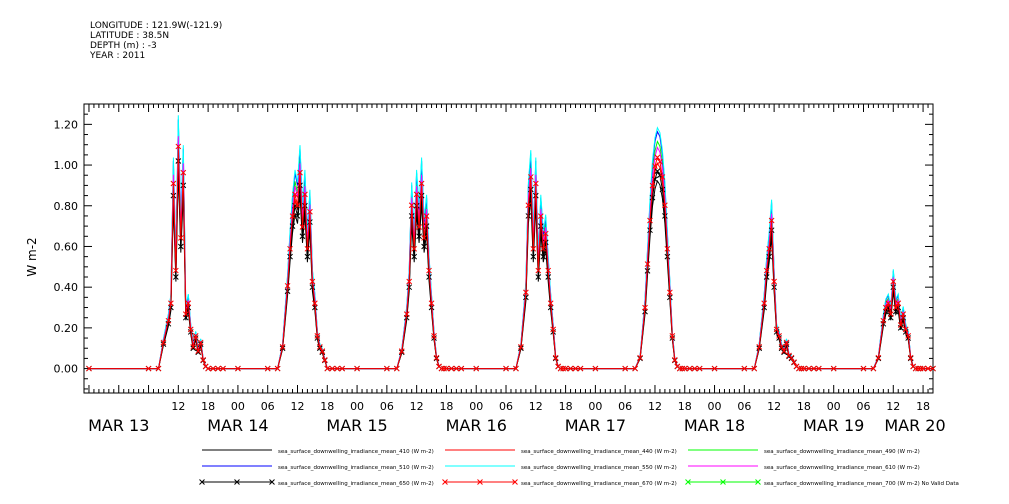  Describe the element at coordinates (66, 206) in the screenshot. I see `y-tick-label: 0.80` at that location.